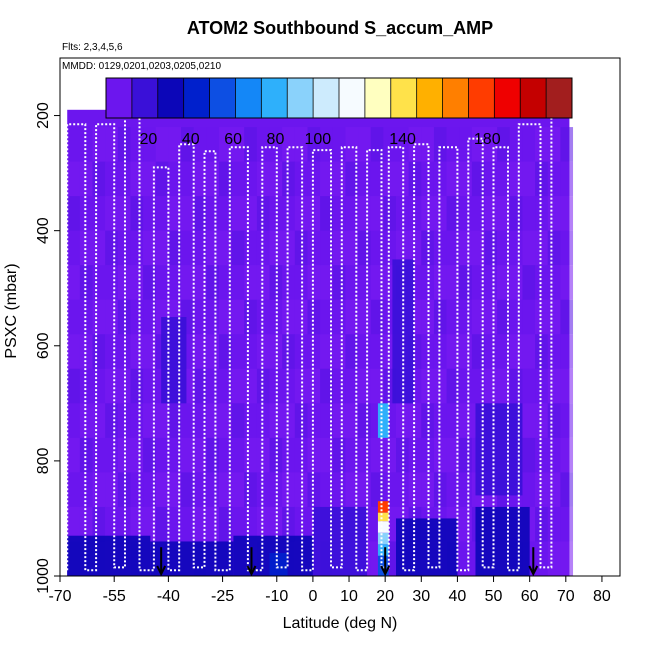 This screenshot has height=650, width=650. I want to click on y-tick-label: 200, so click(43, 115).